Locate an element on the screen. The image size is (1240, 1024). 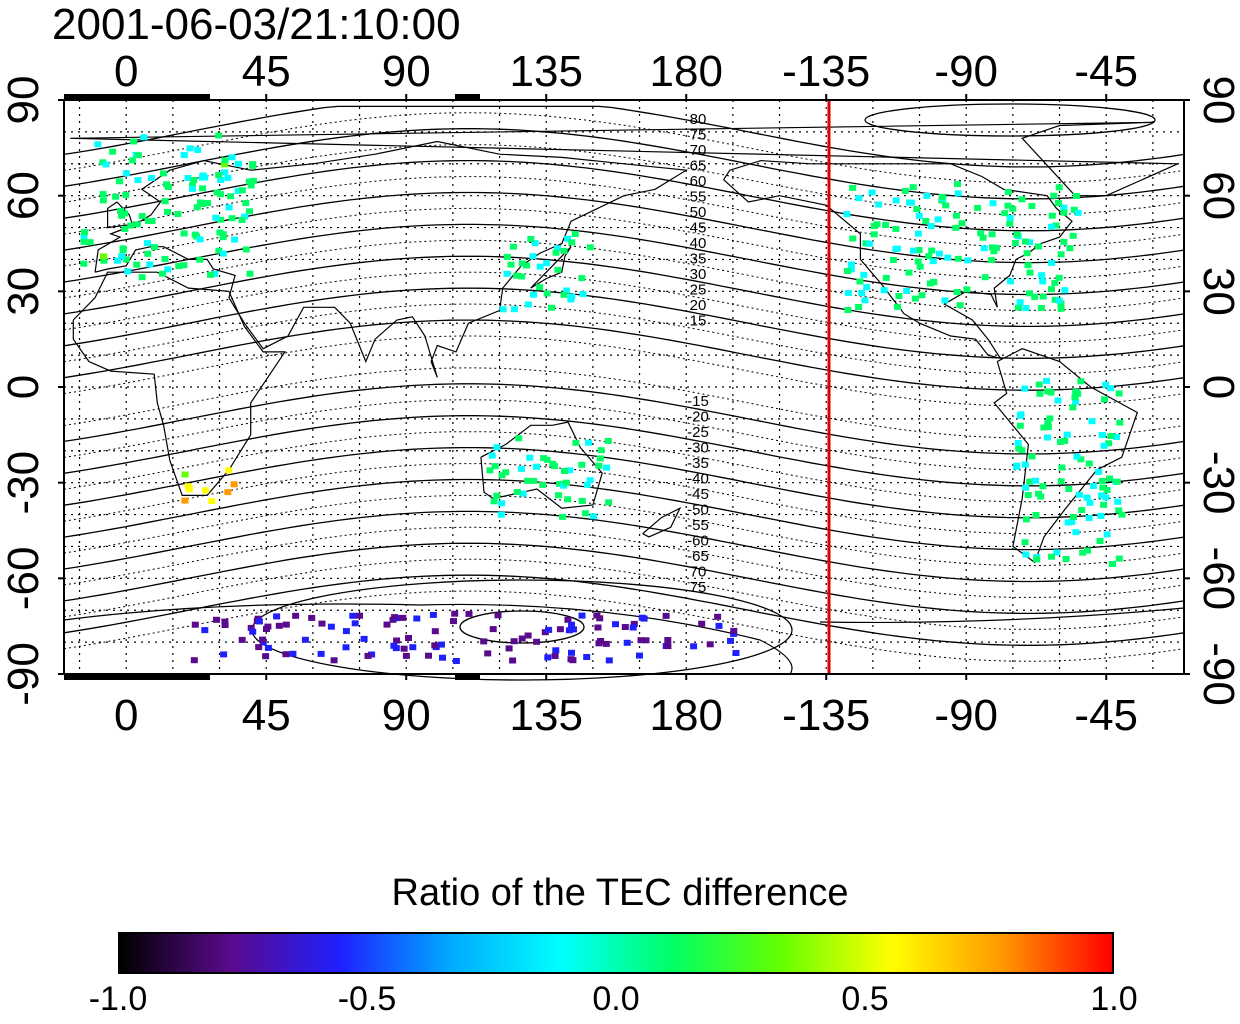
magnetic-lat-label: -25 is located at coordinates (698, 432).